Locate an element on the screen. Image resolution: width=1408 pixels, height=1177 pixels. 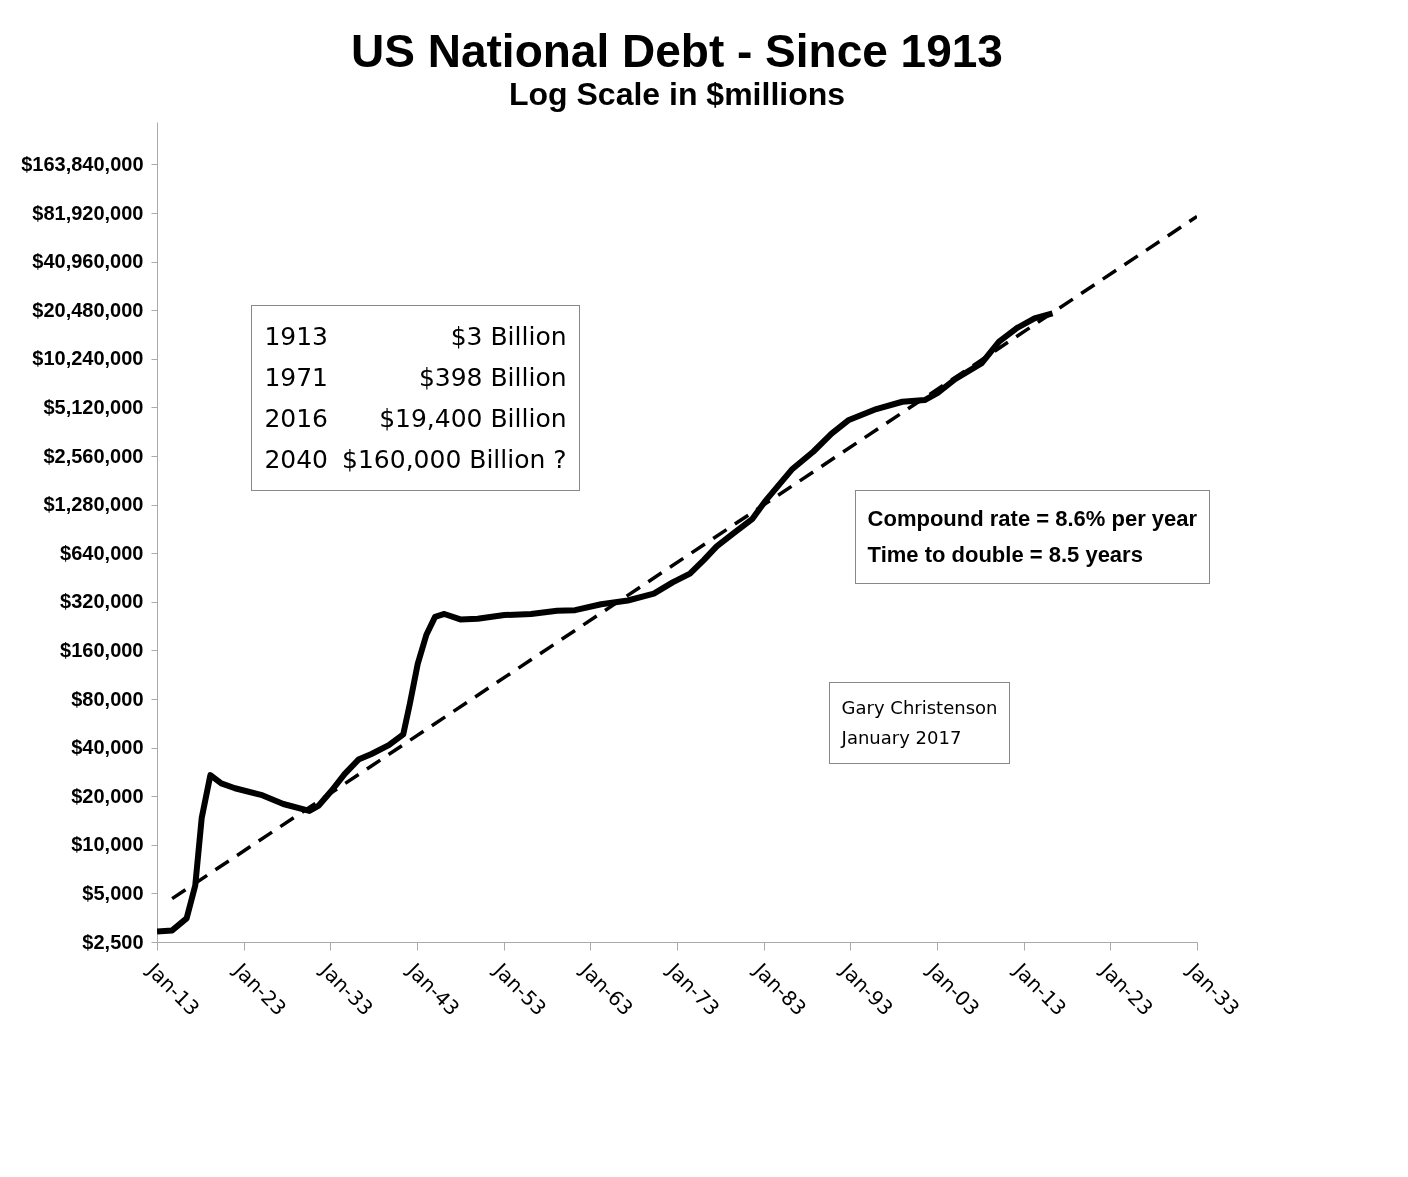
annotation: 2040 $160,000 Billion ? is located at coordinates (415, 460).